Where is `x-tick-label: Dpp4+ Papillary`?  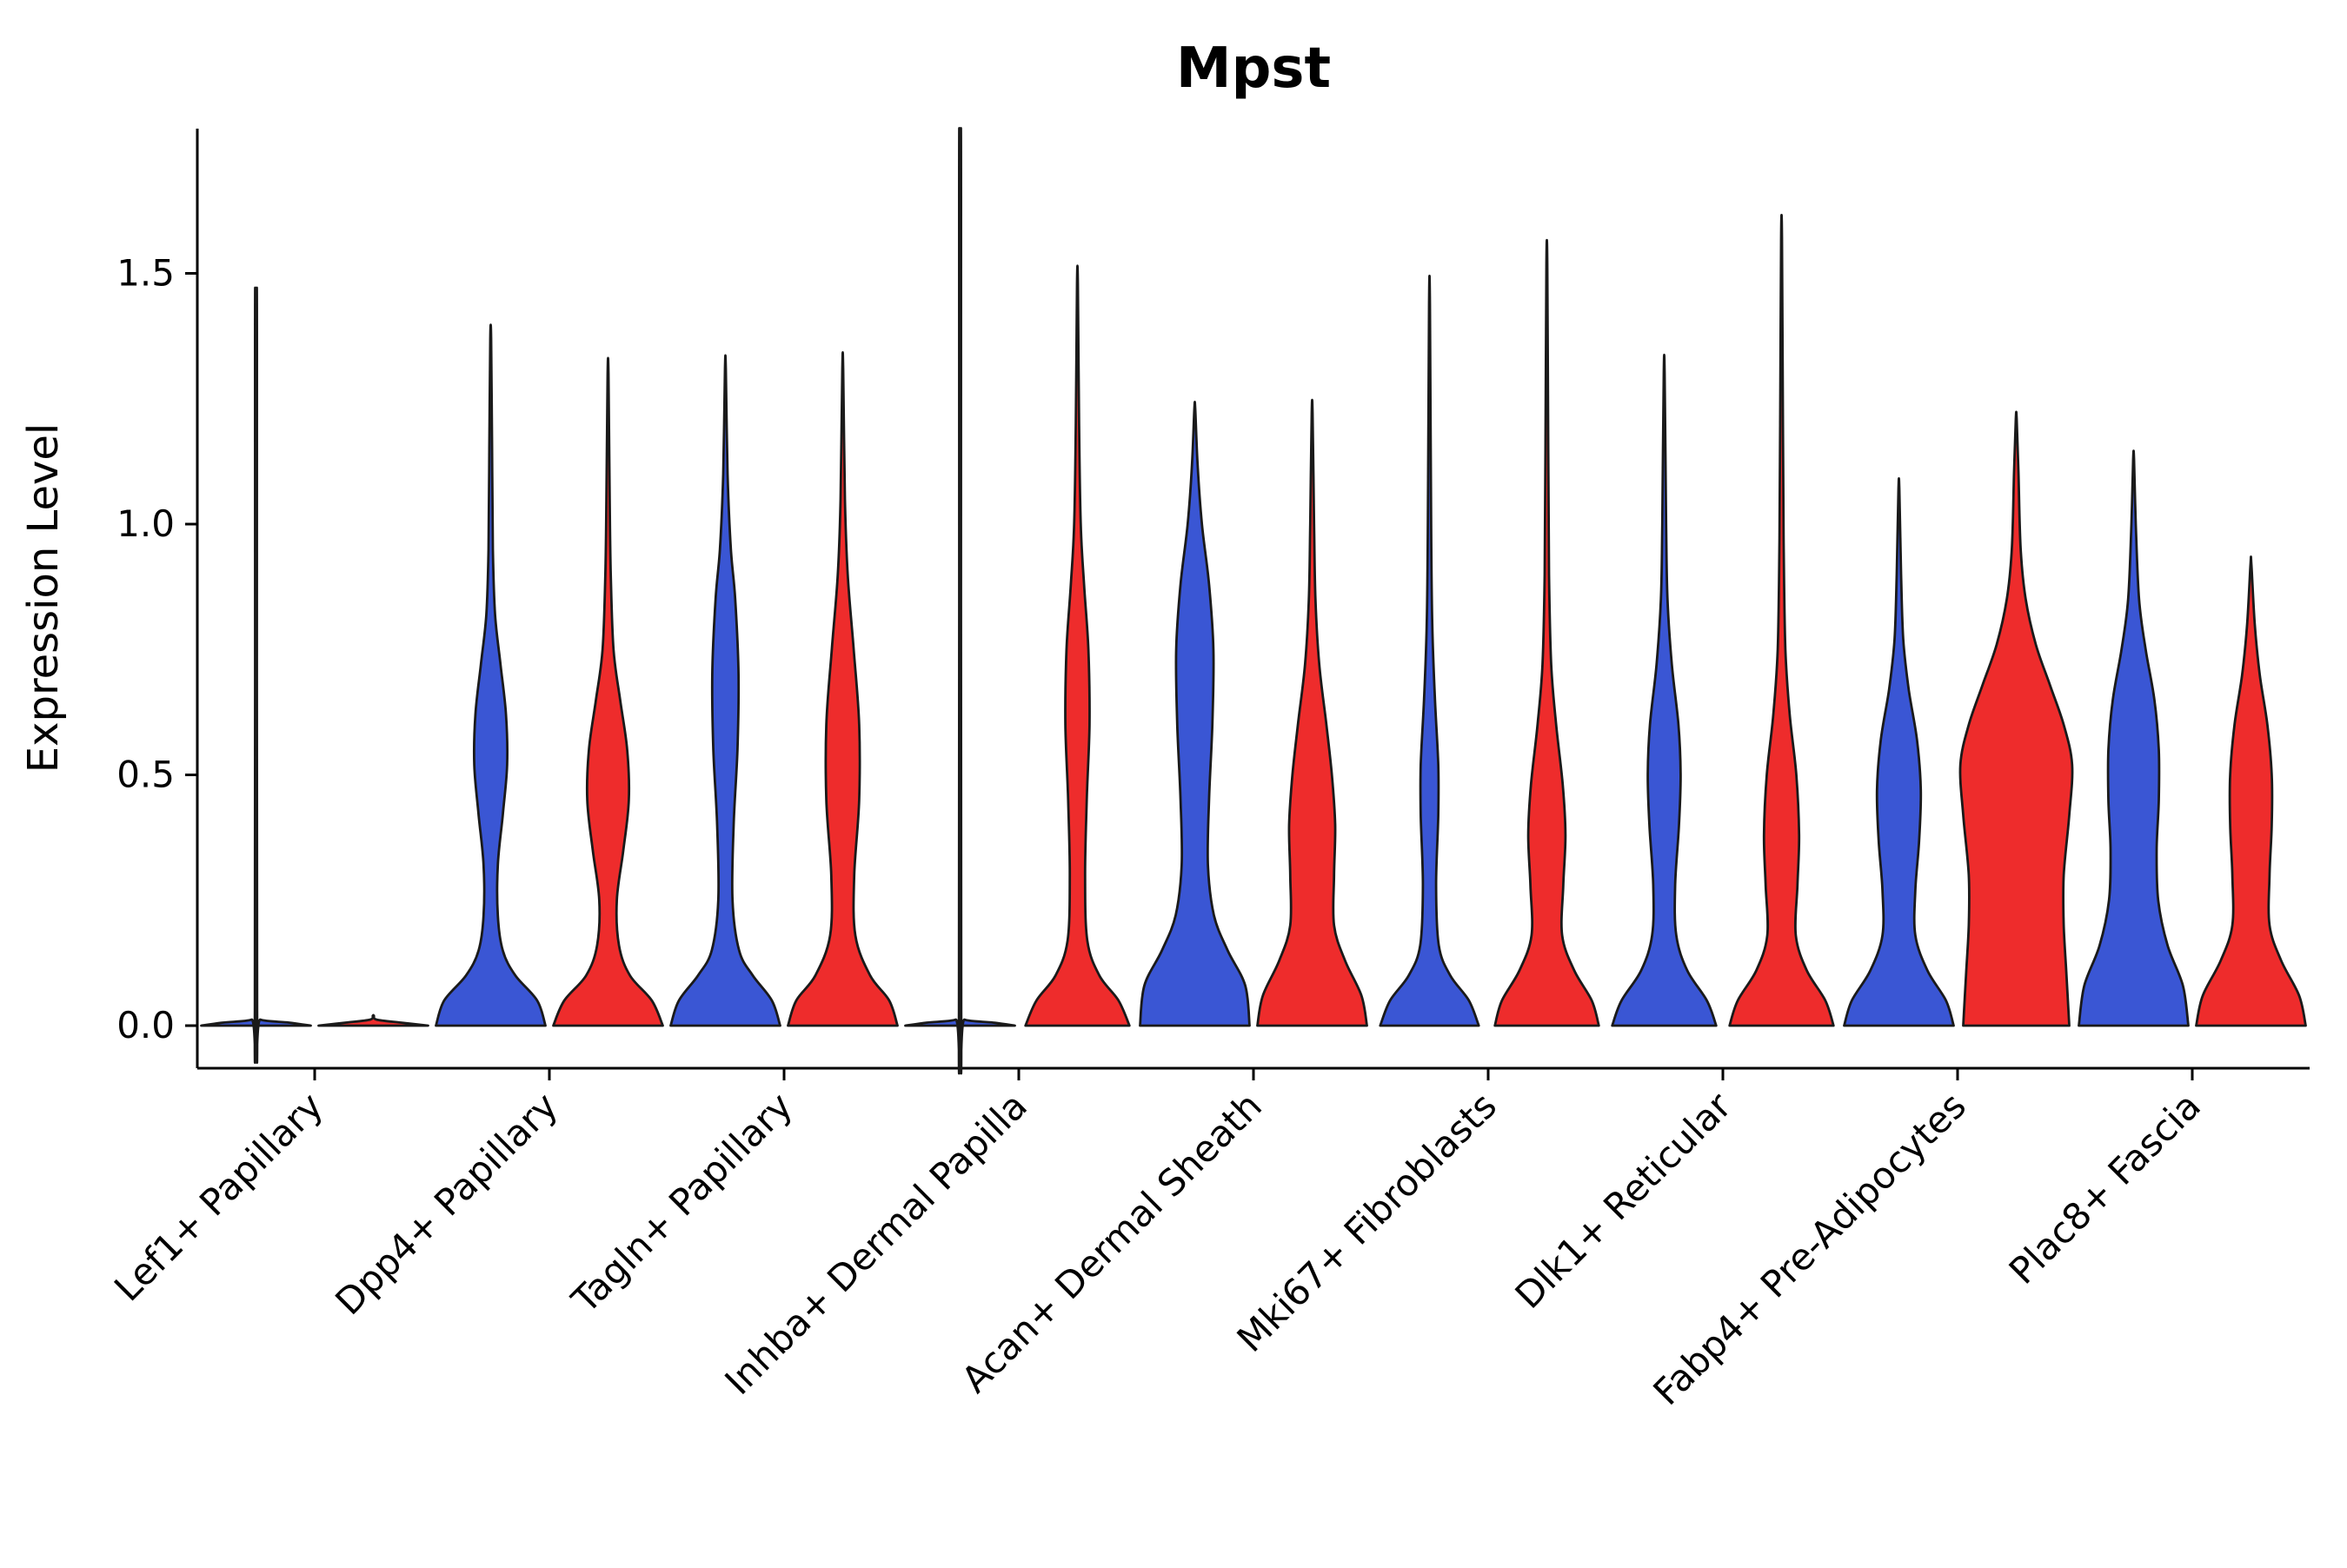 x-tick-label: Dpp4+ Papillary is located at coordinates (446, 1203).